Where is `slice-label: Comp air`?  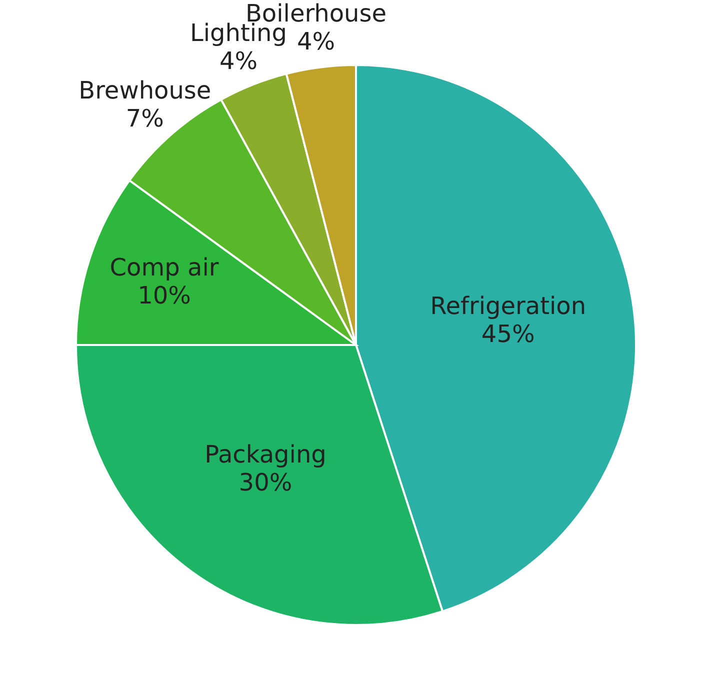
slice-label: Comp air is located at coordinates (164, 268).